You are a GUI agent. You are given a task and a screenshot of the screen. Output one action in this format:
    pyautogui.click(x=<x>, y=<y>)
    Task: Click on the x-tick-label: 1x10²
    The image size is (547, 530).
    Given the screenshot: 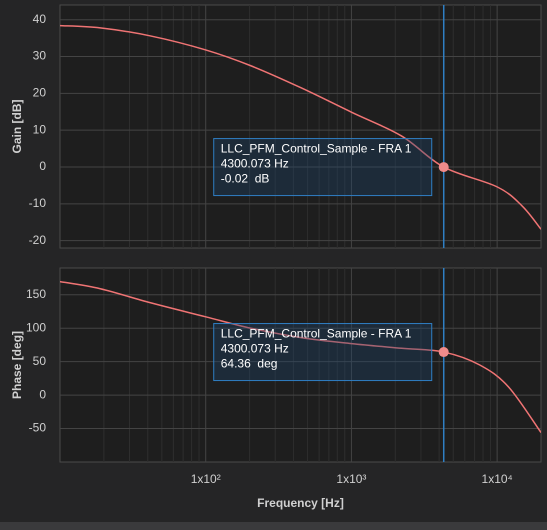 What is the action you would take?
    pyautogui.click(x=206, y=479)
    